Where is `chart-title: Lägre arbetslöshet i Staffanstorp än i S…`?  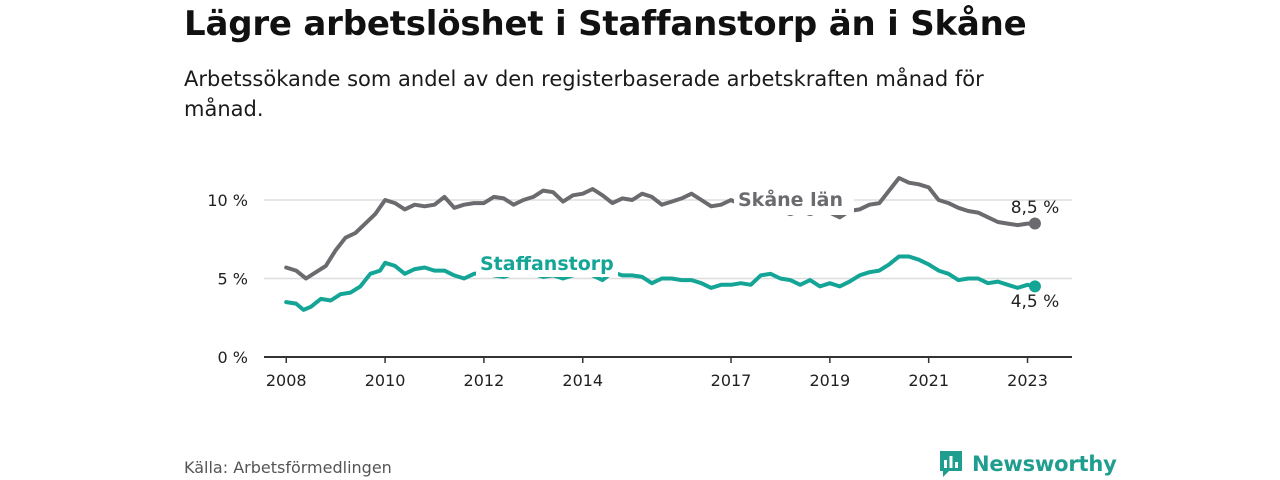
chart-title: Lägre arbetslöshet i Staffanstorp än i S… is located at coordinates (605, 24).